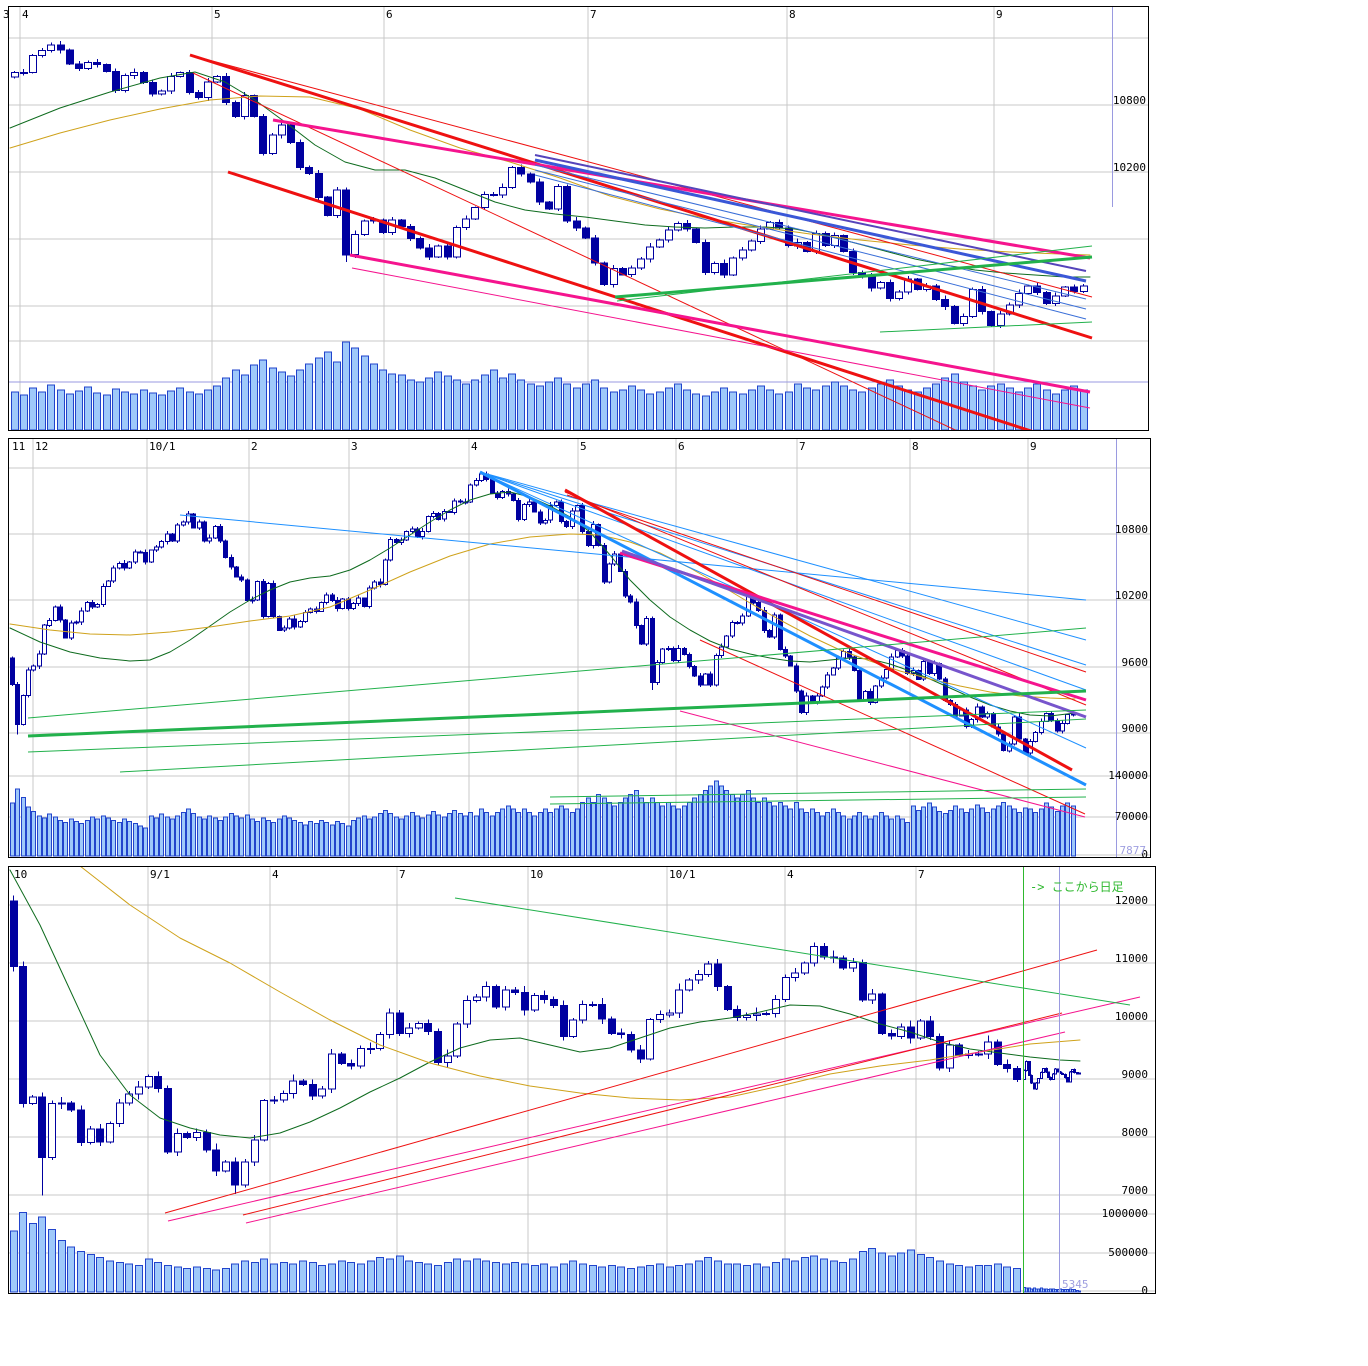 The width and height of the screenshot is (1368, 1366). What do you see at coordinates (1077, 887) in the screenshot?
I see `daily-from-here-annotation: -> ここから日足` at bounding box center [1077, 887].